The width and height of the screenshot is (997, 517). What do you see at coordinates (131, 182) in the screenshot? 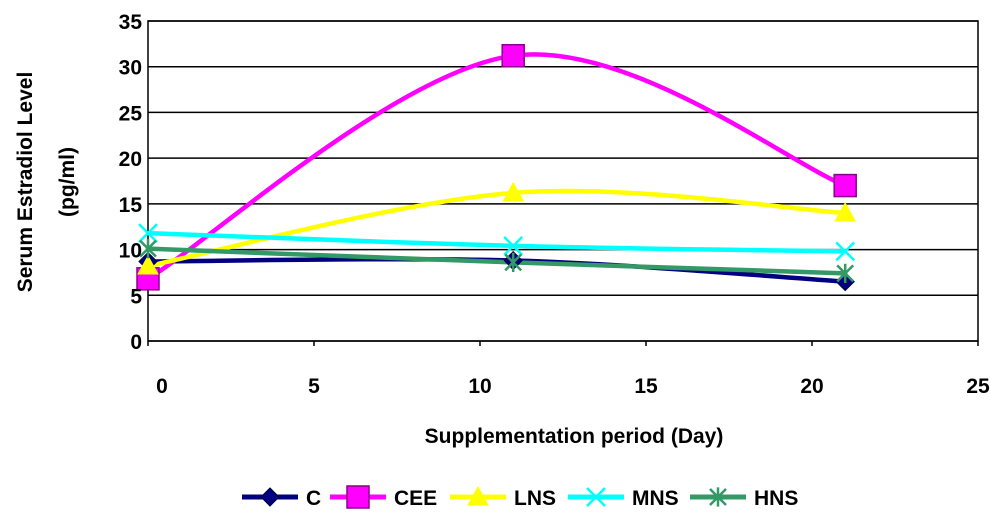
I see `y-tick-labels: 0 5 10 15 20 25 30 35` at bounding box center [131, 182].